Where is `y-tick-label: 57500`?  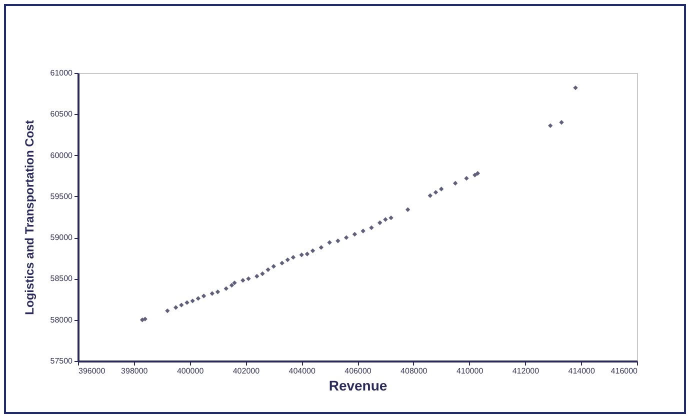 y-tick-label: 57500 is located at coordinates (62, 361).